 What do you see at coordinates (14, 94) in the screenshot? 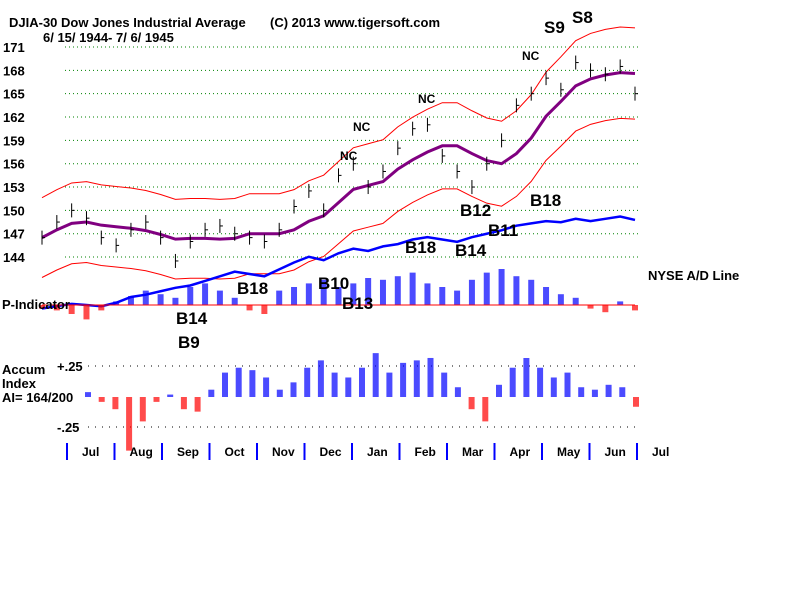
I see `price-tick-label: 165` at bounding box center [14, 94].